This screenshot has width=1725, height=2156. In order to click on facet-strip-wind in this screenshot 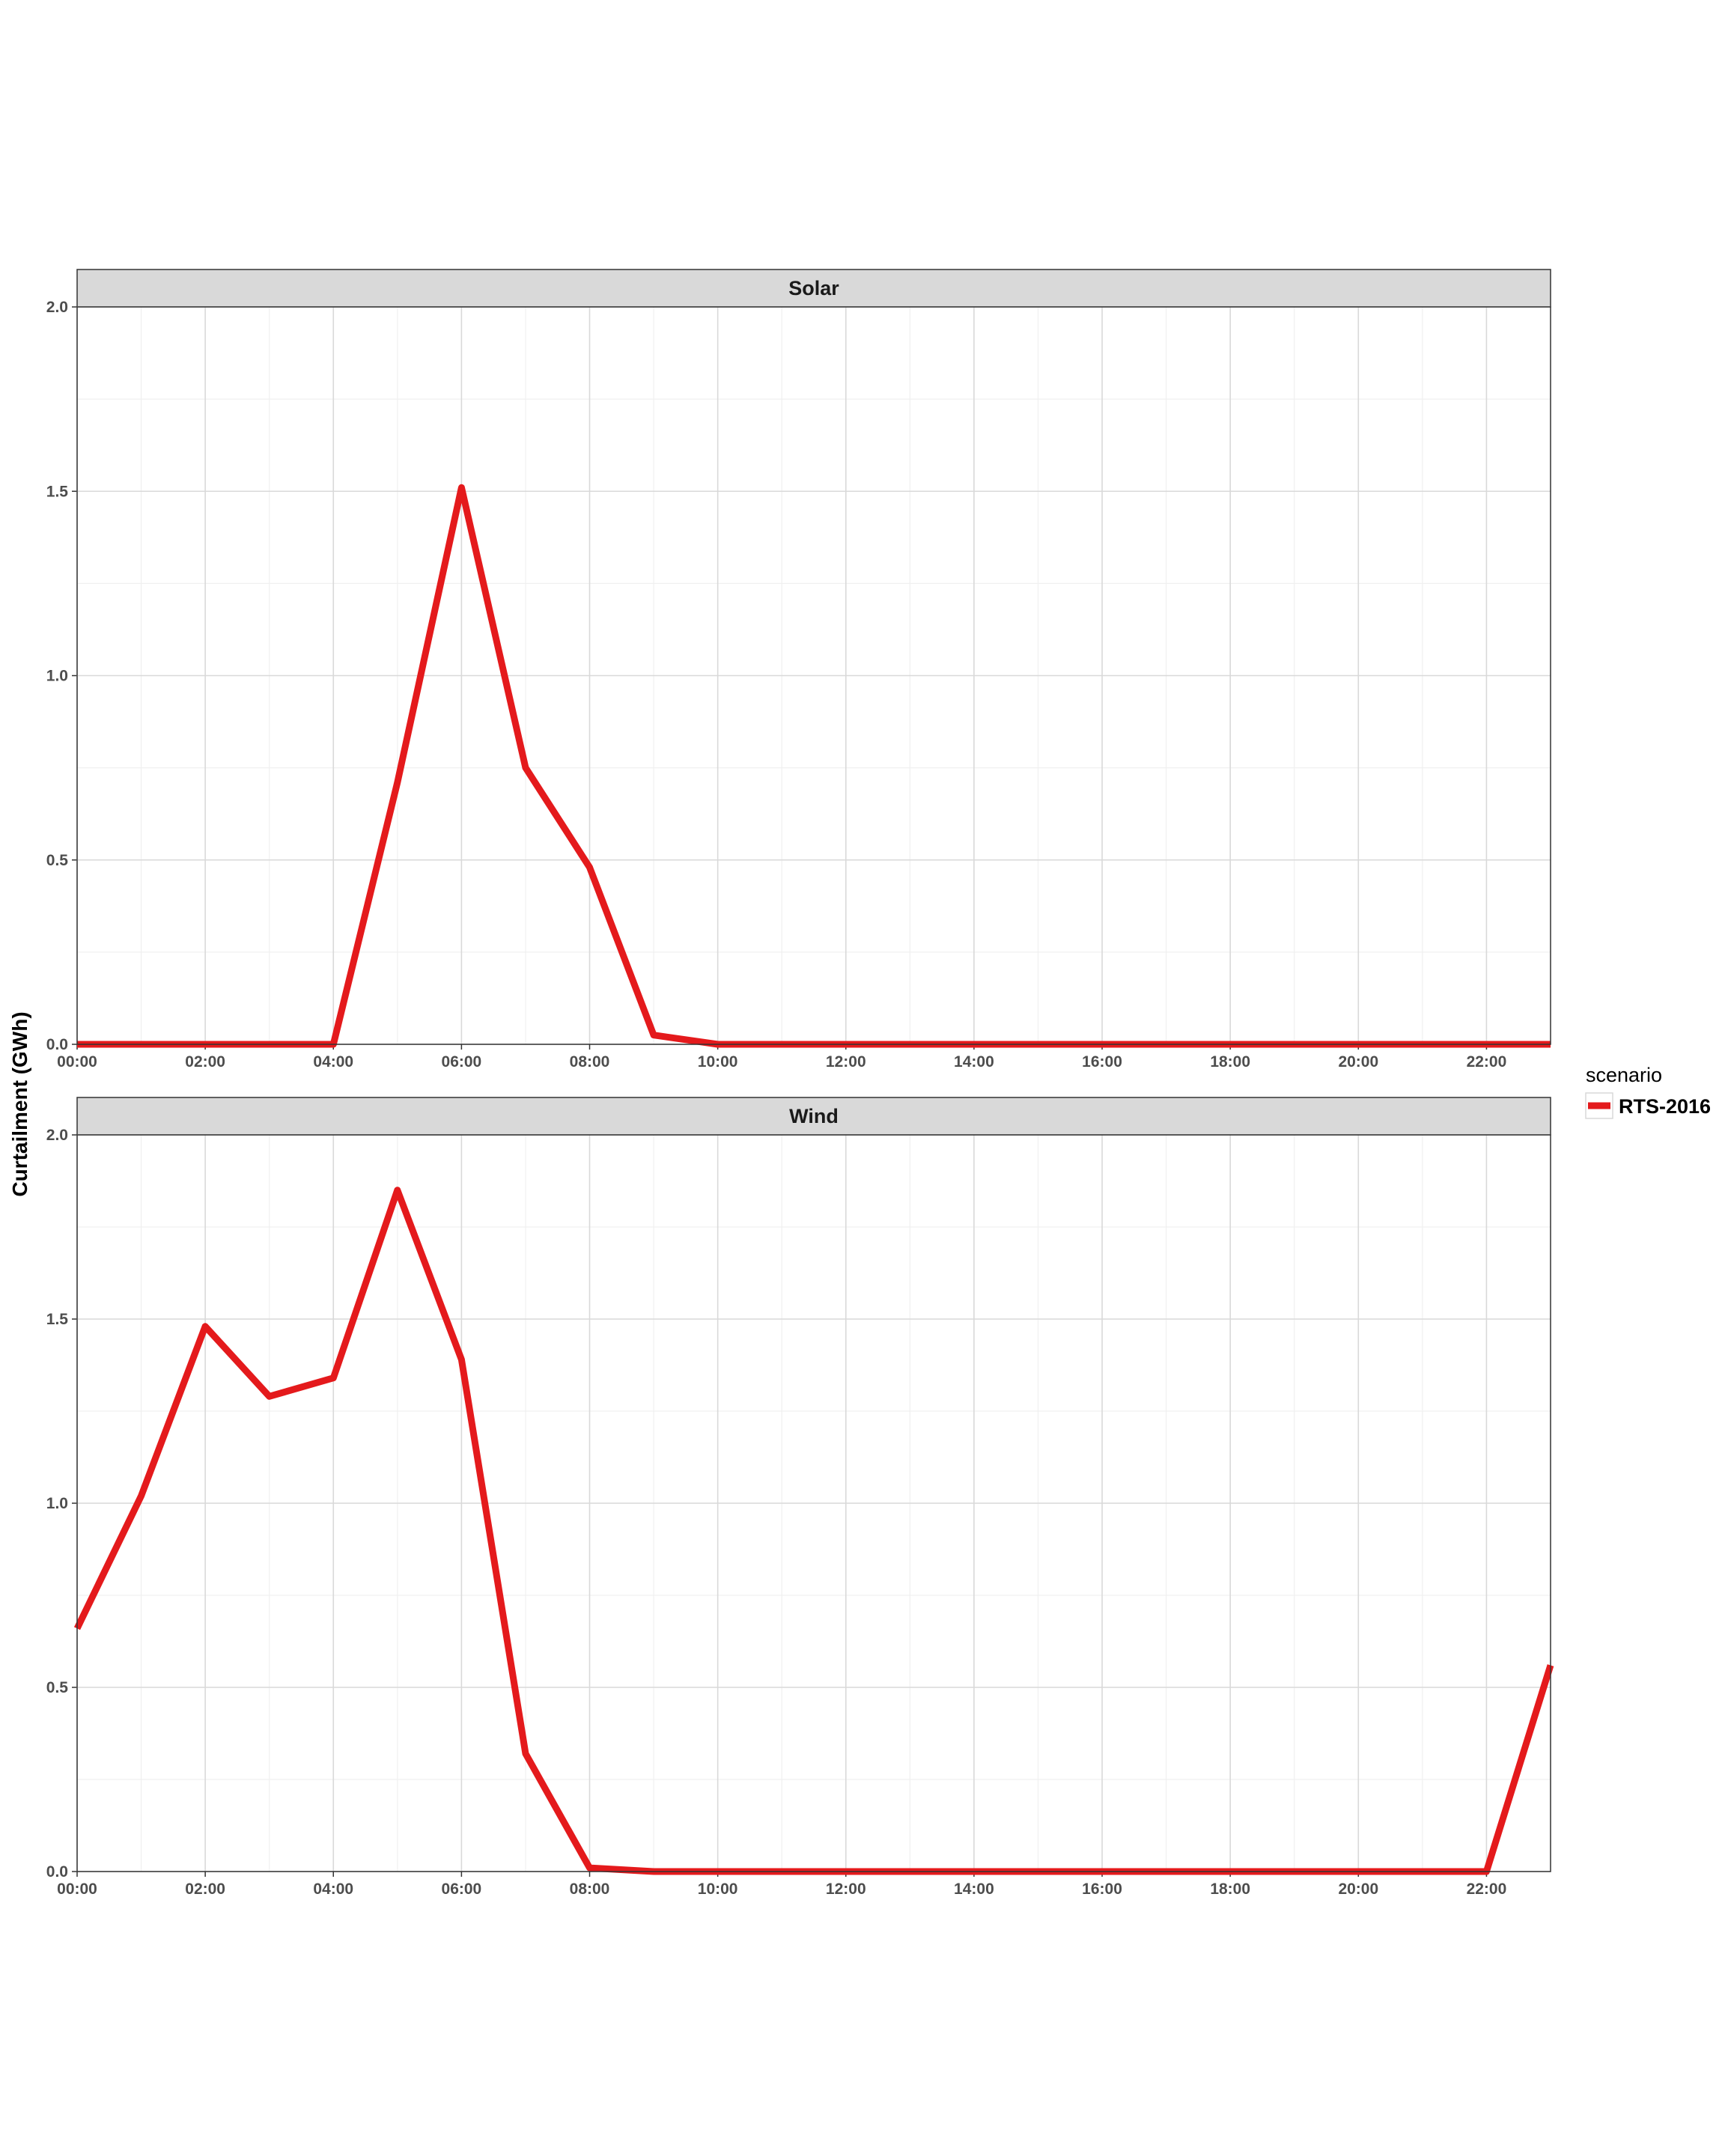, I will do `click(813, 1116)`.